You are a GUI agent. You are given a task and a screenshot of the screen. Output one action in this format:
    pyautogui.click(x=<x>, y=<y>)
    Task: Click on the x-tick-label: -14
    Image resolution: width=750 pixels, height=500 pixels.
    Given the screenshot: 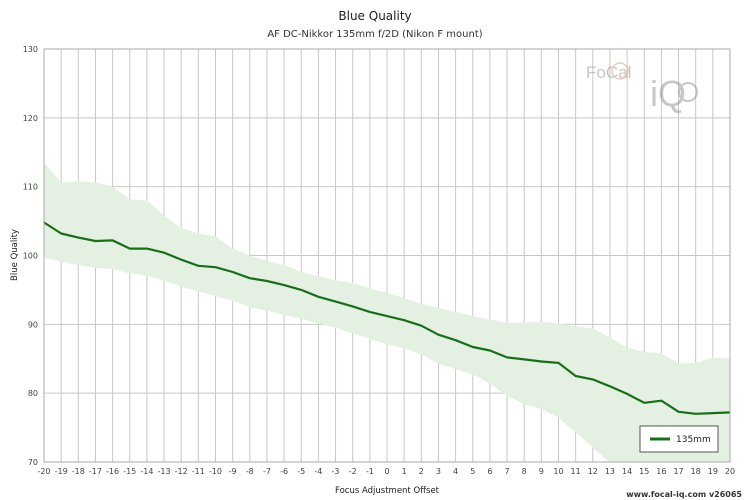 What is the action you would take?
    pyautogui.click(x=146, y=471)
    